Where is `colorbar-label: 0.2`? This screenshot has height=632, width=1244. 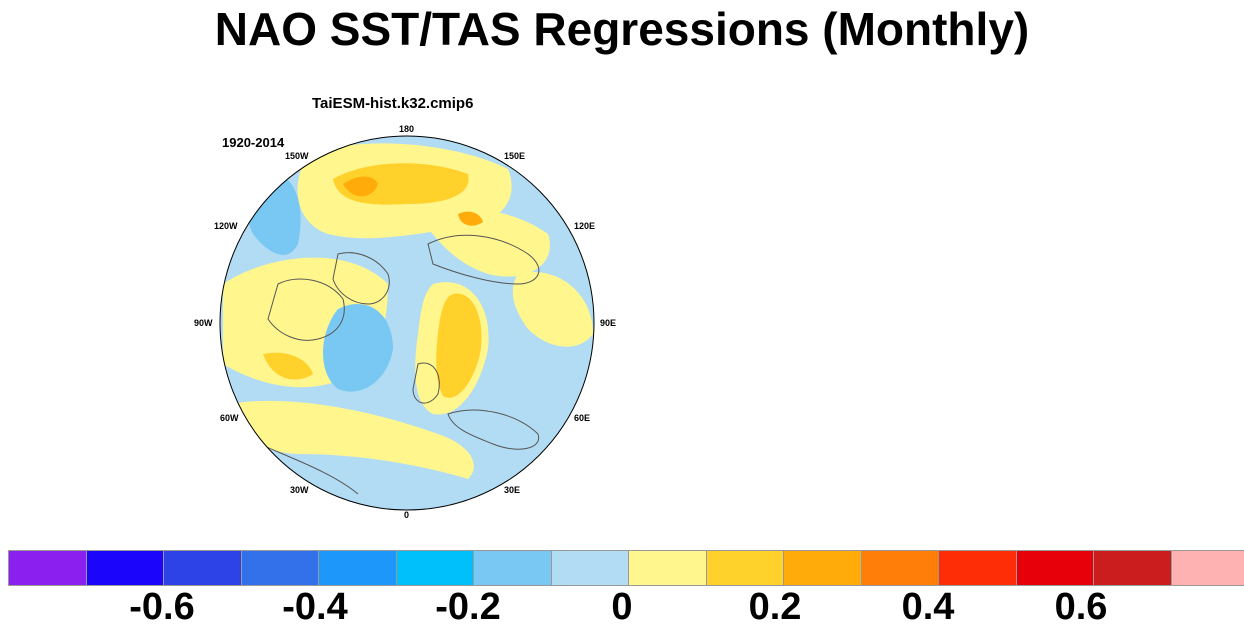
colorbar-label: 0.2 is located at coordinates (775, 607).